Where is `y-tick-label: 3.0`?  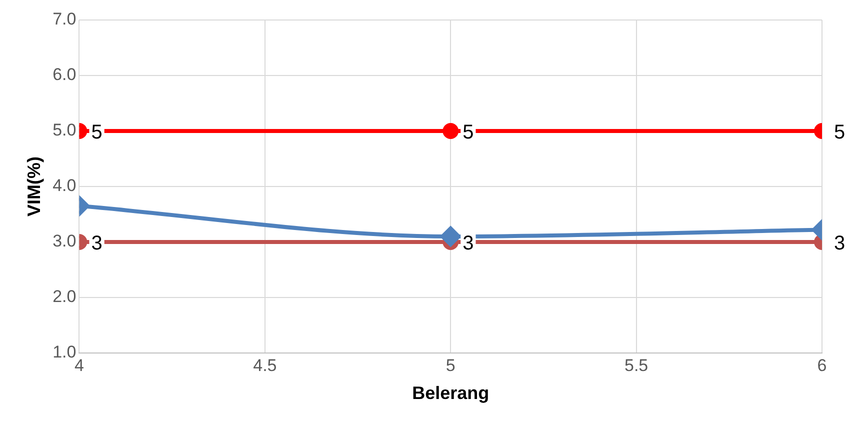 y-tick-label: 3.0 is located at coordinates (64, 241).